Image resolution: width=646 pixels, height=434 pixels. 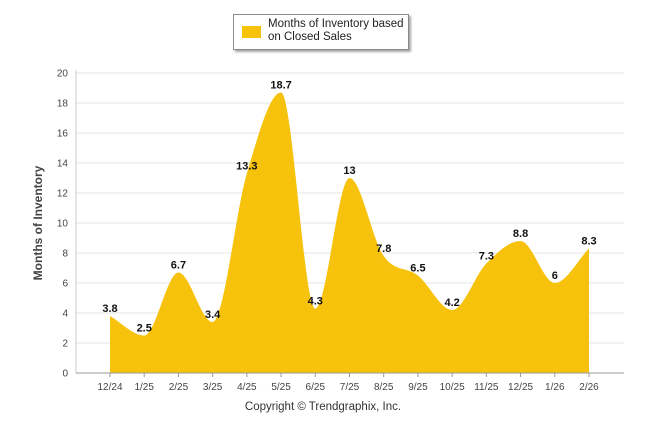 I want to click on x-tick-label: 5/25, so click(x=281, y=387).